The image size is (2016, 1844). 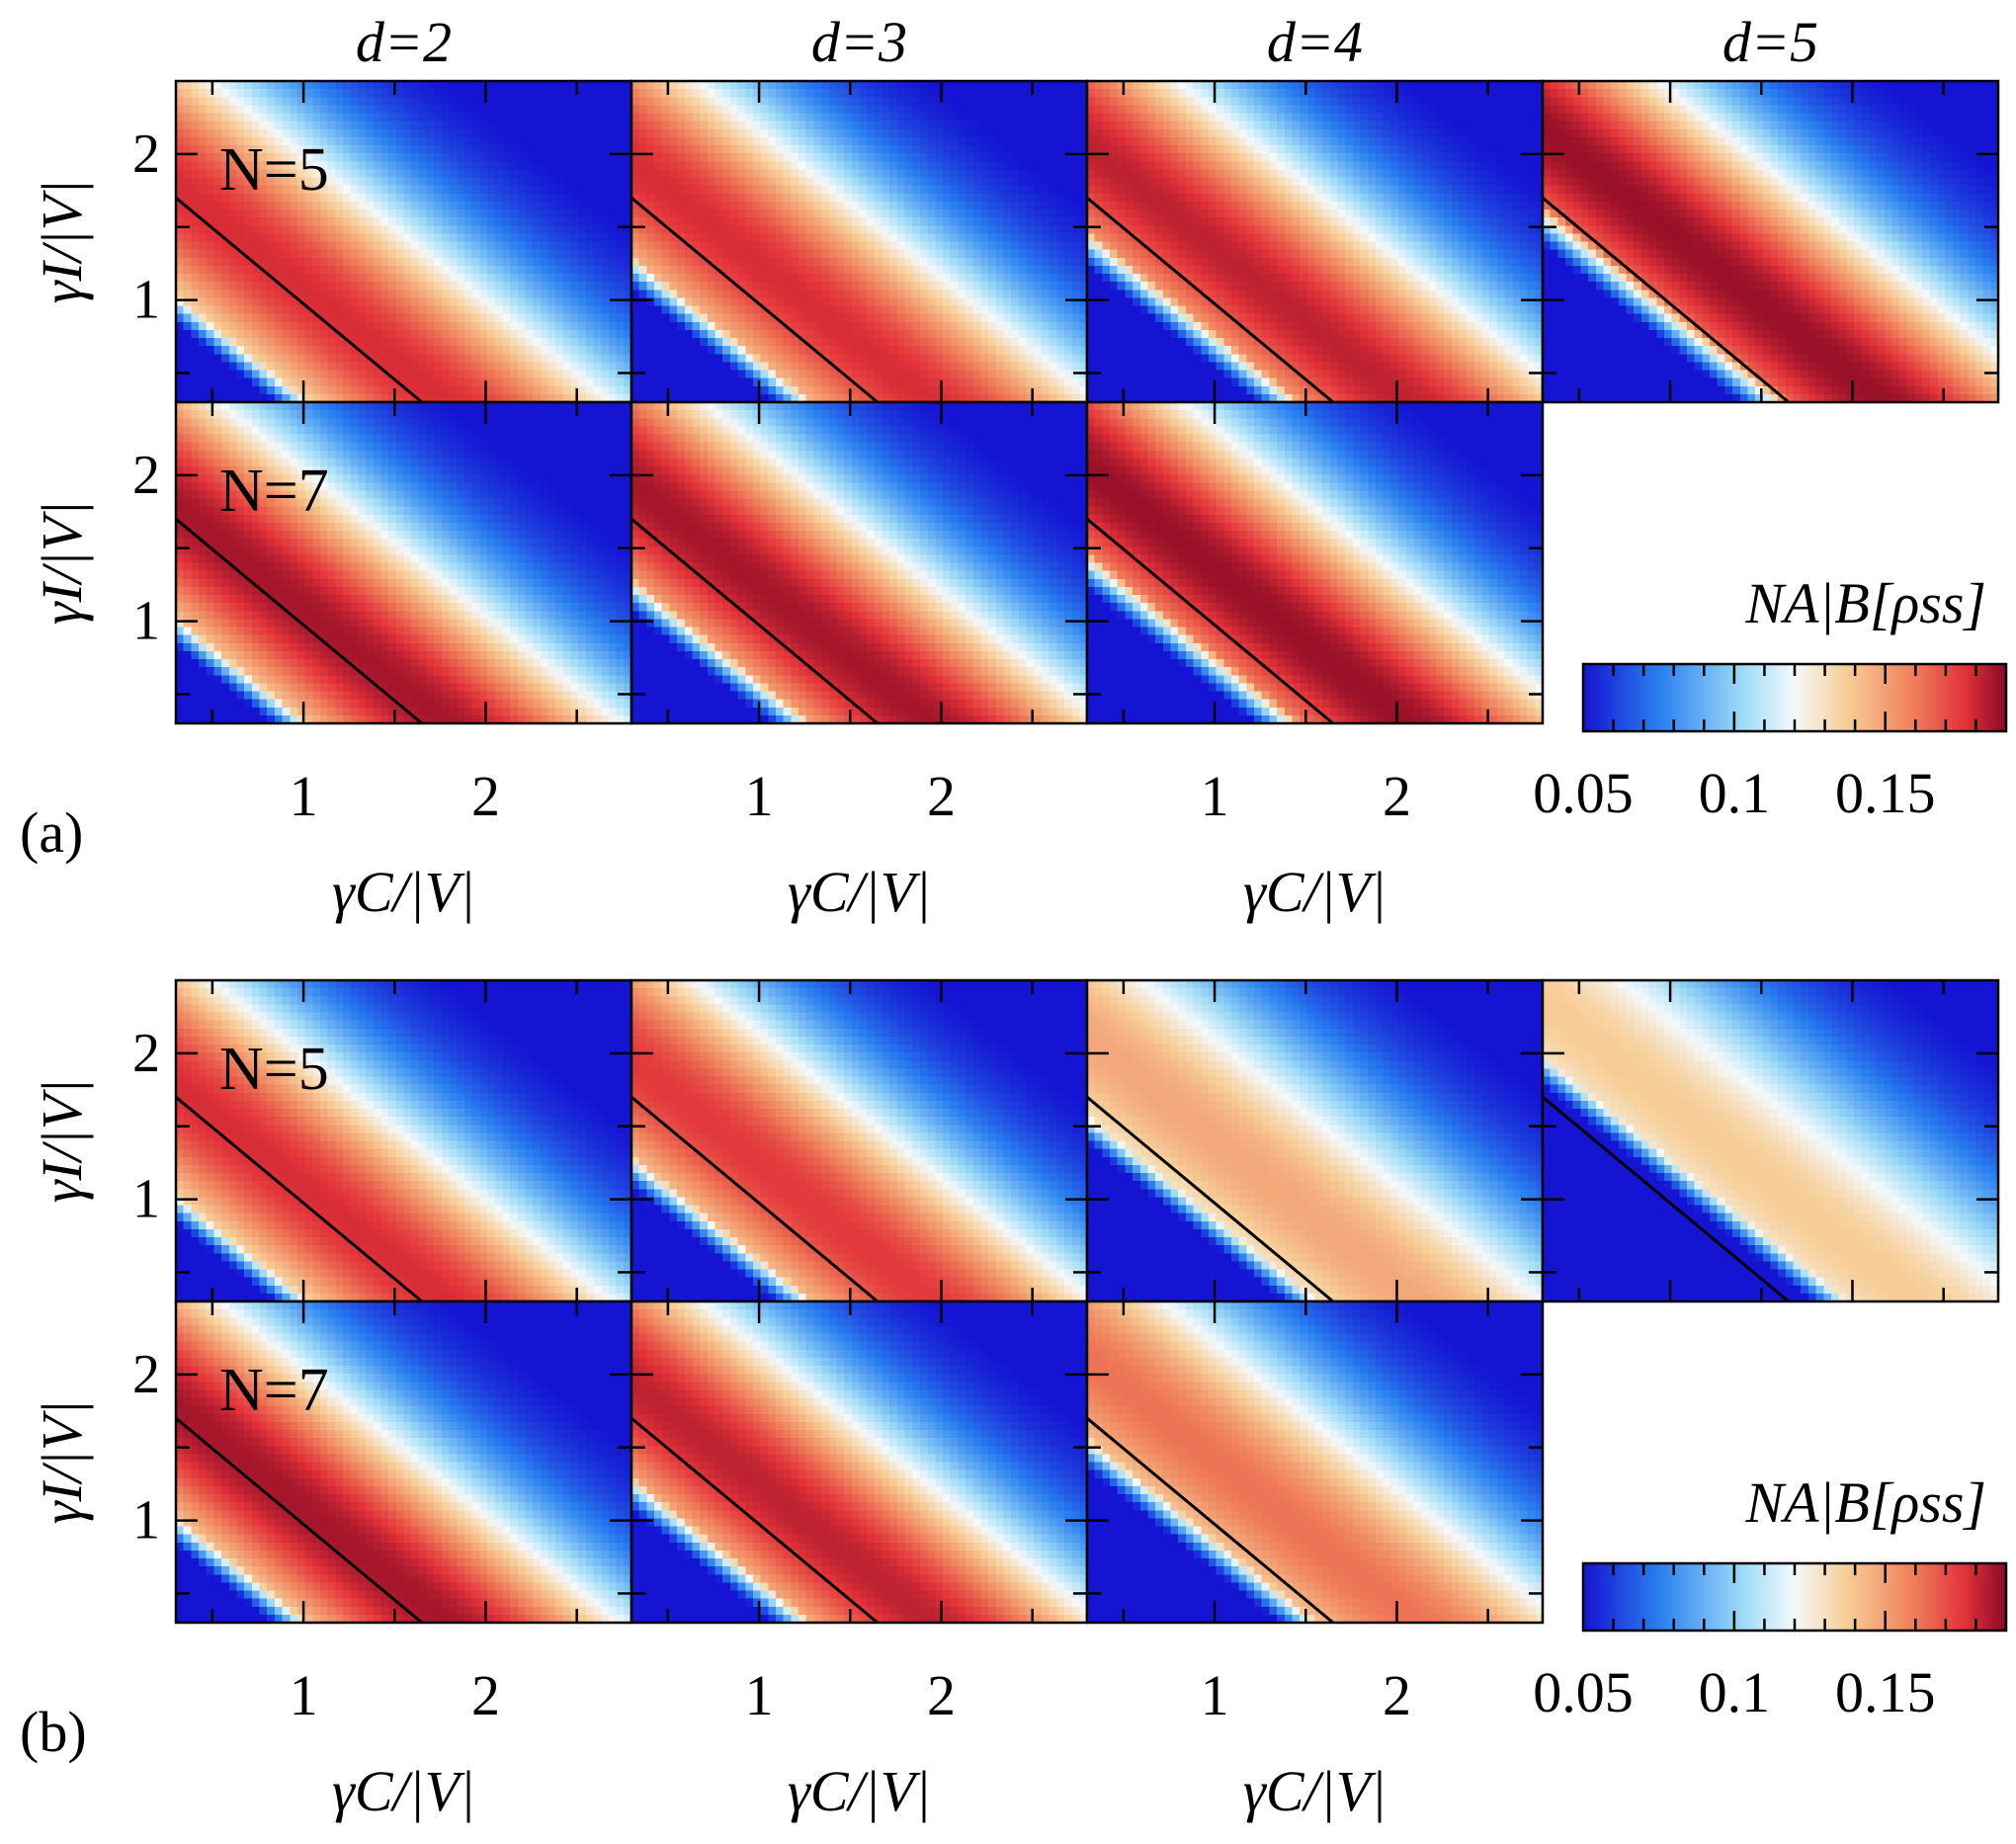 I want to click on panel-label: (b), so click(x=53, y=1732).